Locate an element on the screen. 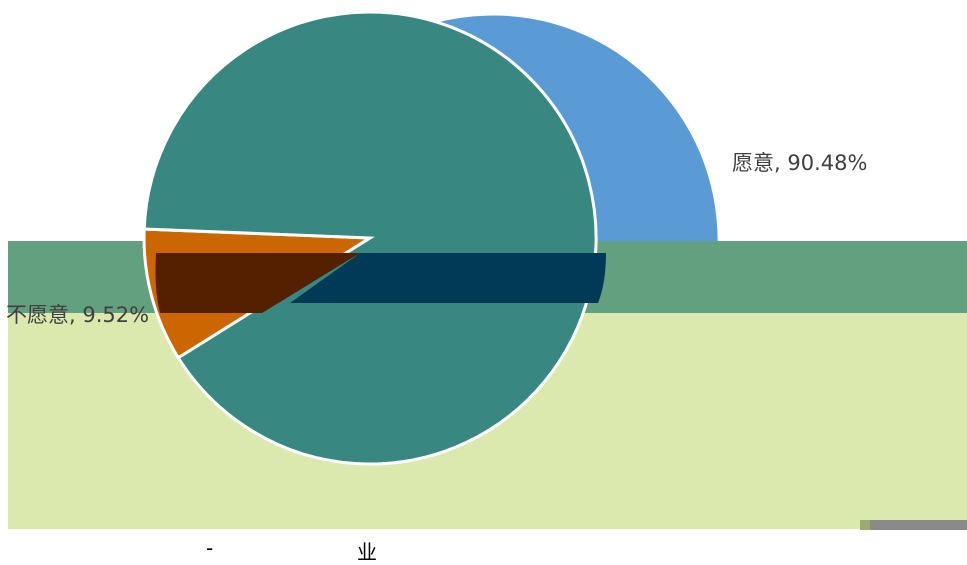  slice-label-buyuanyi: 不愿意, 9.52% is located at coordinates (77, 315).